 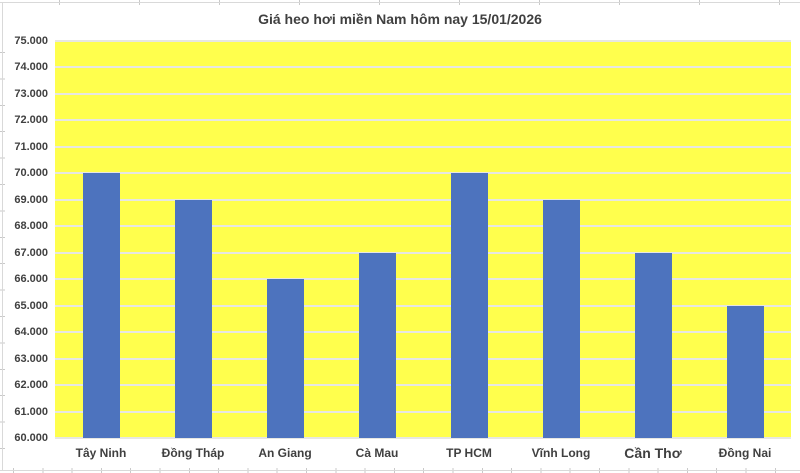 What do you see at coordinates (400, 19) in the screenshot?
I see `chart-title: Giá heo hơi miền Nam hôm nay 15/01/2026` at bounding box center [400, 19].